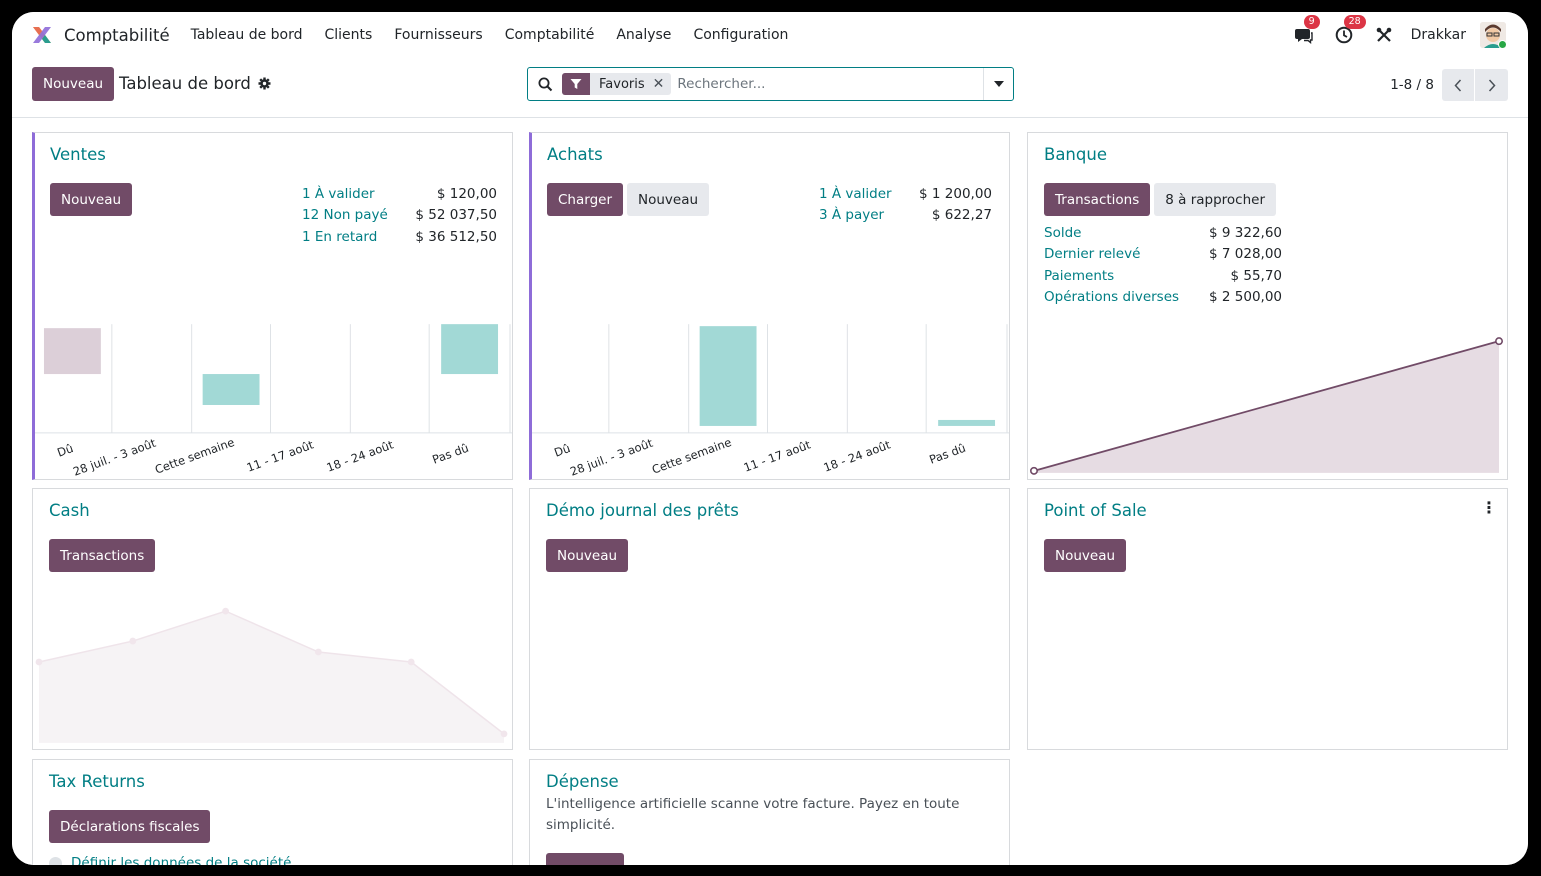  I want to click on stat-value: $ 120,00, so click(466, 193).